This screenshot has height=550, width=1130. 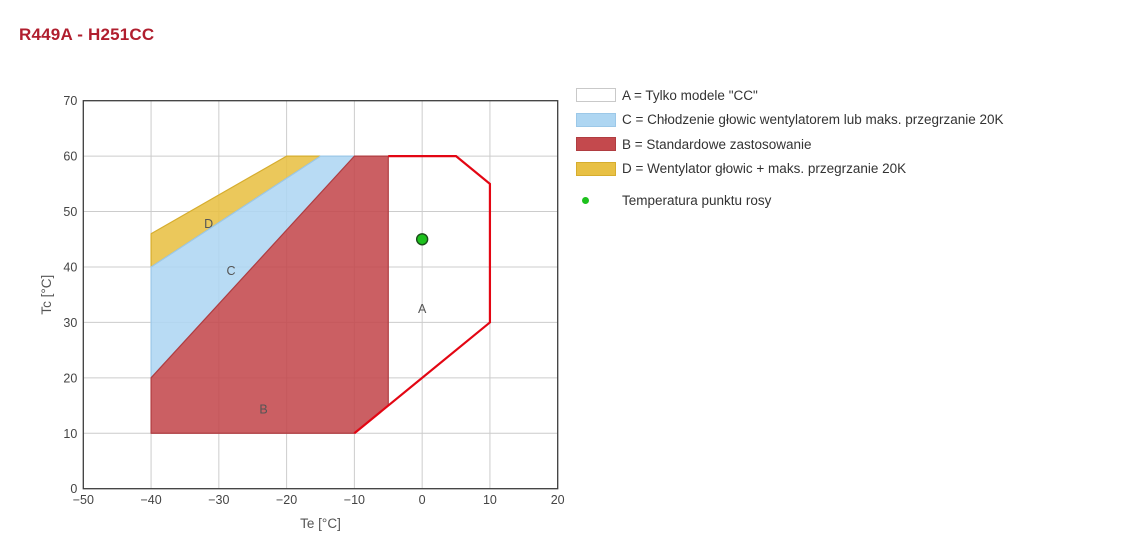 I want to click on y-tick-label: 0, so click(x=73, y=489).